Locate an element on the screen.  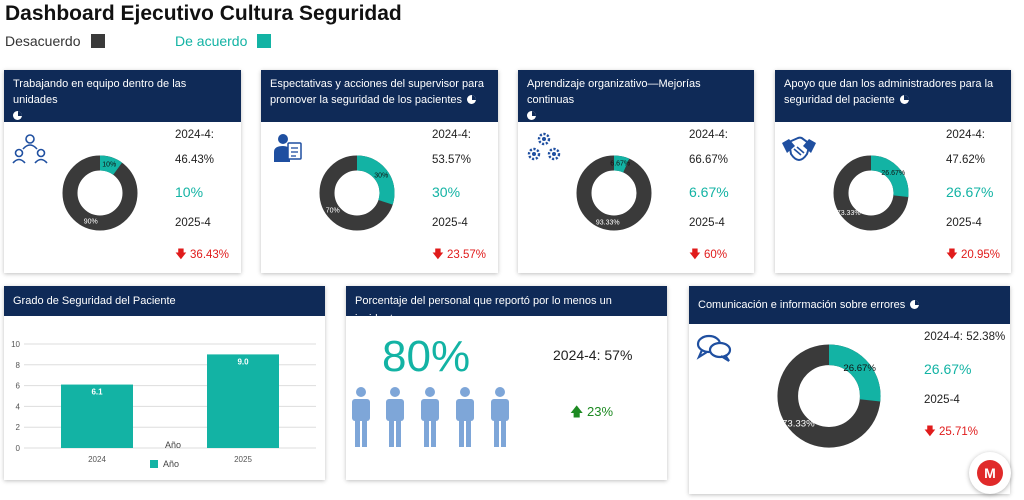
donut-chart: 30% 70% is located at coordinates (357, 193).